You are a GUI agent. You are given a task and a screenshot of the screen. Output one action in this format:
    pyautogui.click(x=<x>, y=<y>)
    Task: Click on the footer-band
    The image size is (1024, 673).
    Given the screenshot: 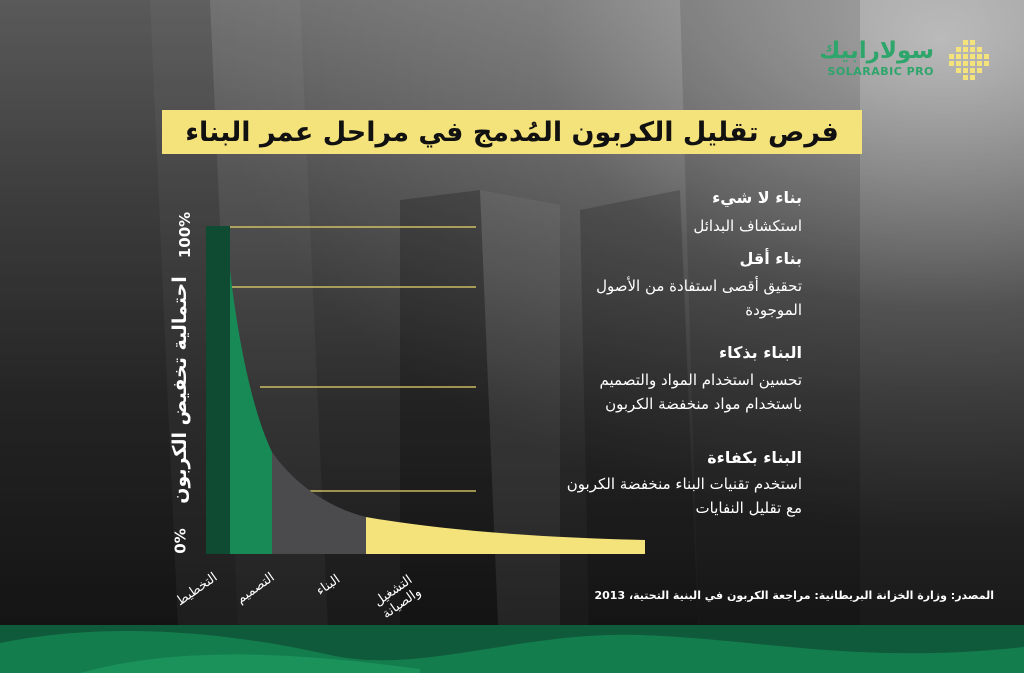 What is the action you would take?
    pyautogui.click(x=512, y=649)
    